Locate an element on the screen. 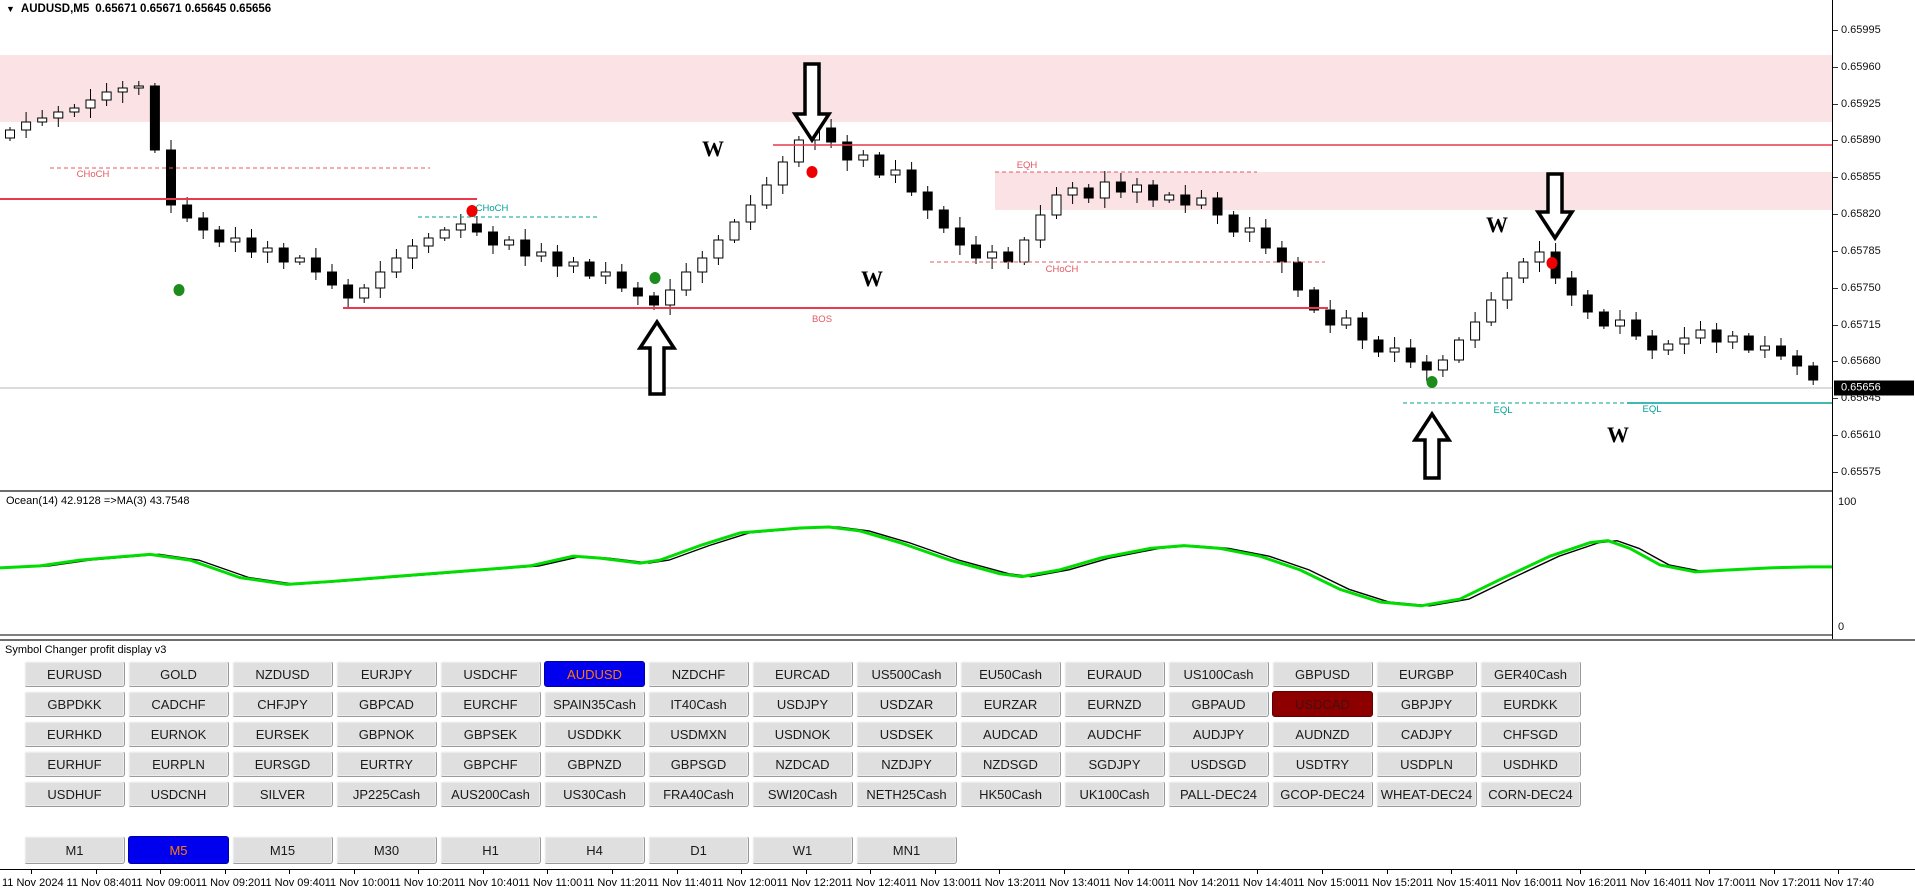 The height and width of the screenshot is (896, 1915). symbol-button-eurcad: EURCAD is located at coordinates (802, 674).